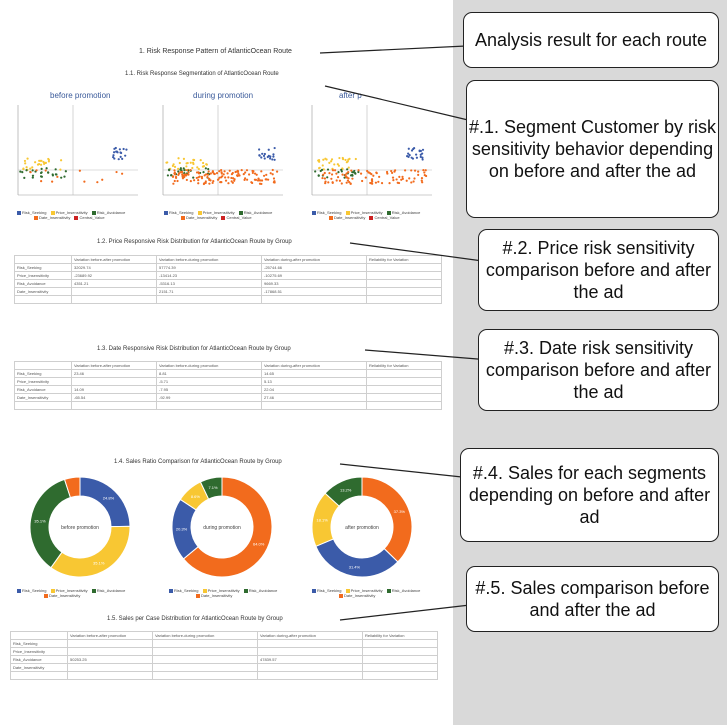 This screenshot has width=727, height=725. What do you see at coordinates (80, 528) in the screenshot?
I see `donut-center-label: before promotion` at bounding box center [80, 528].